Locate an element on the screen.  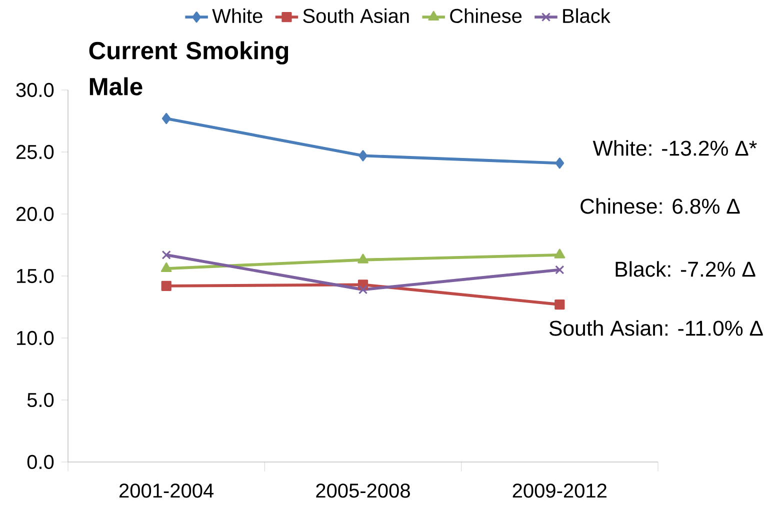
annotation: South Asian: -11.0% Δ is located at coordinates (656, 328).